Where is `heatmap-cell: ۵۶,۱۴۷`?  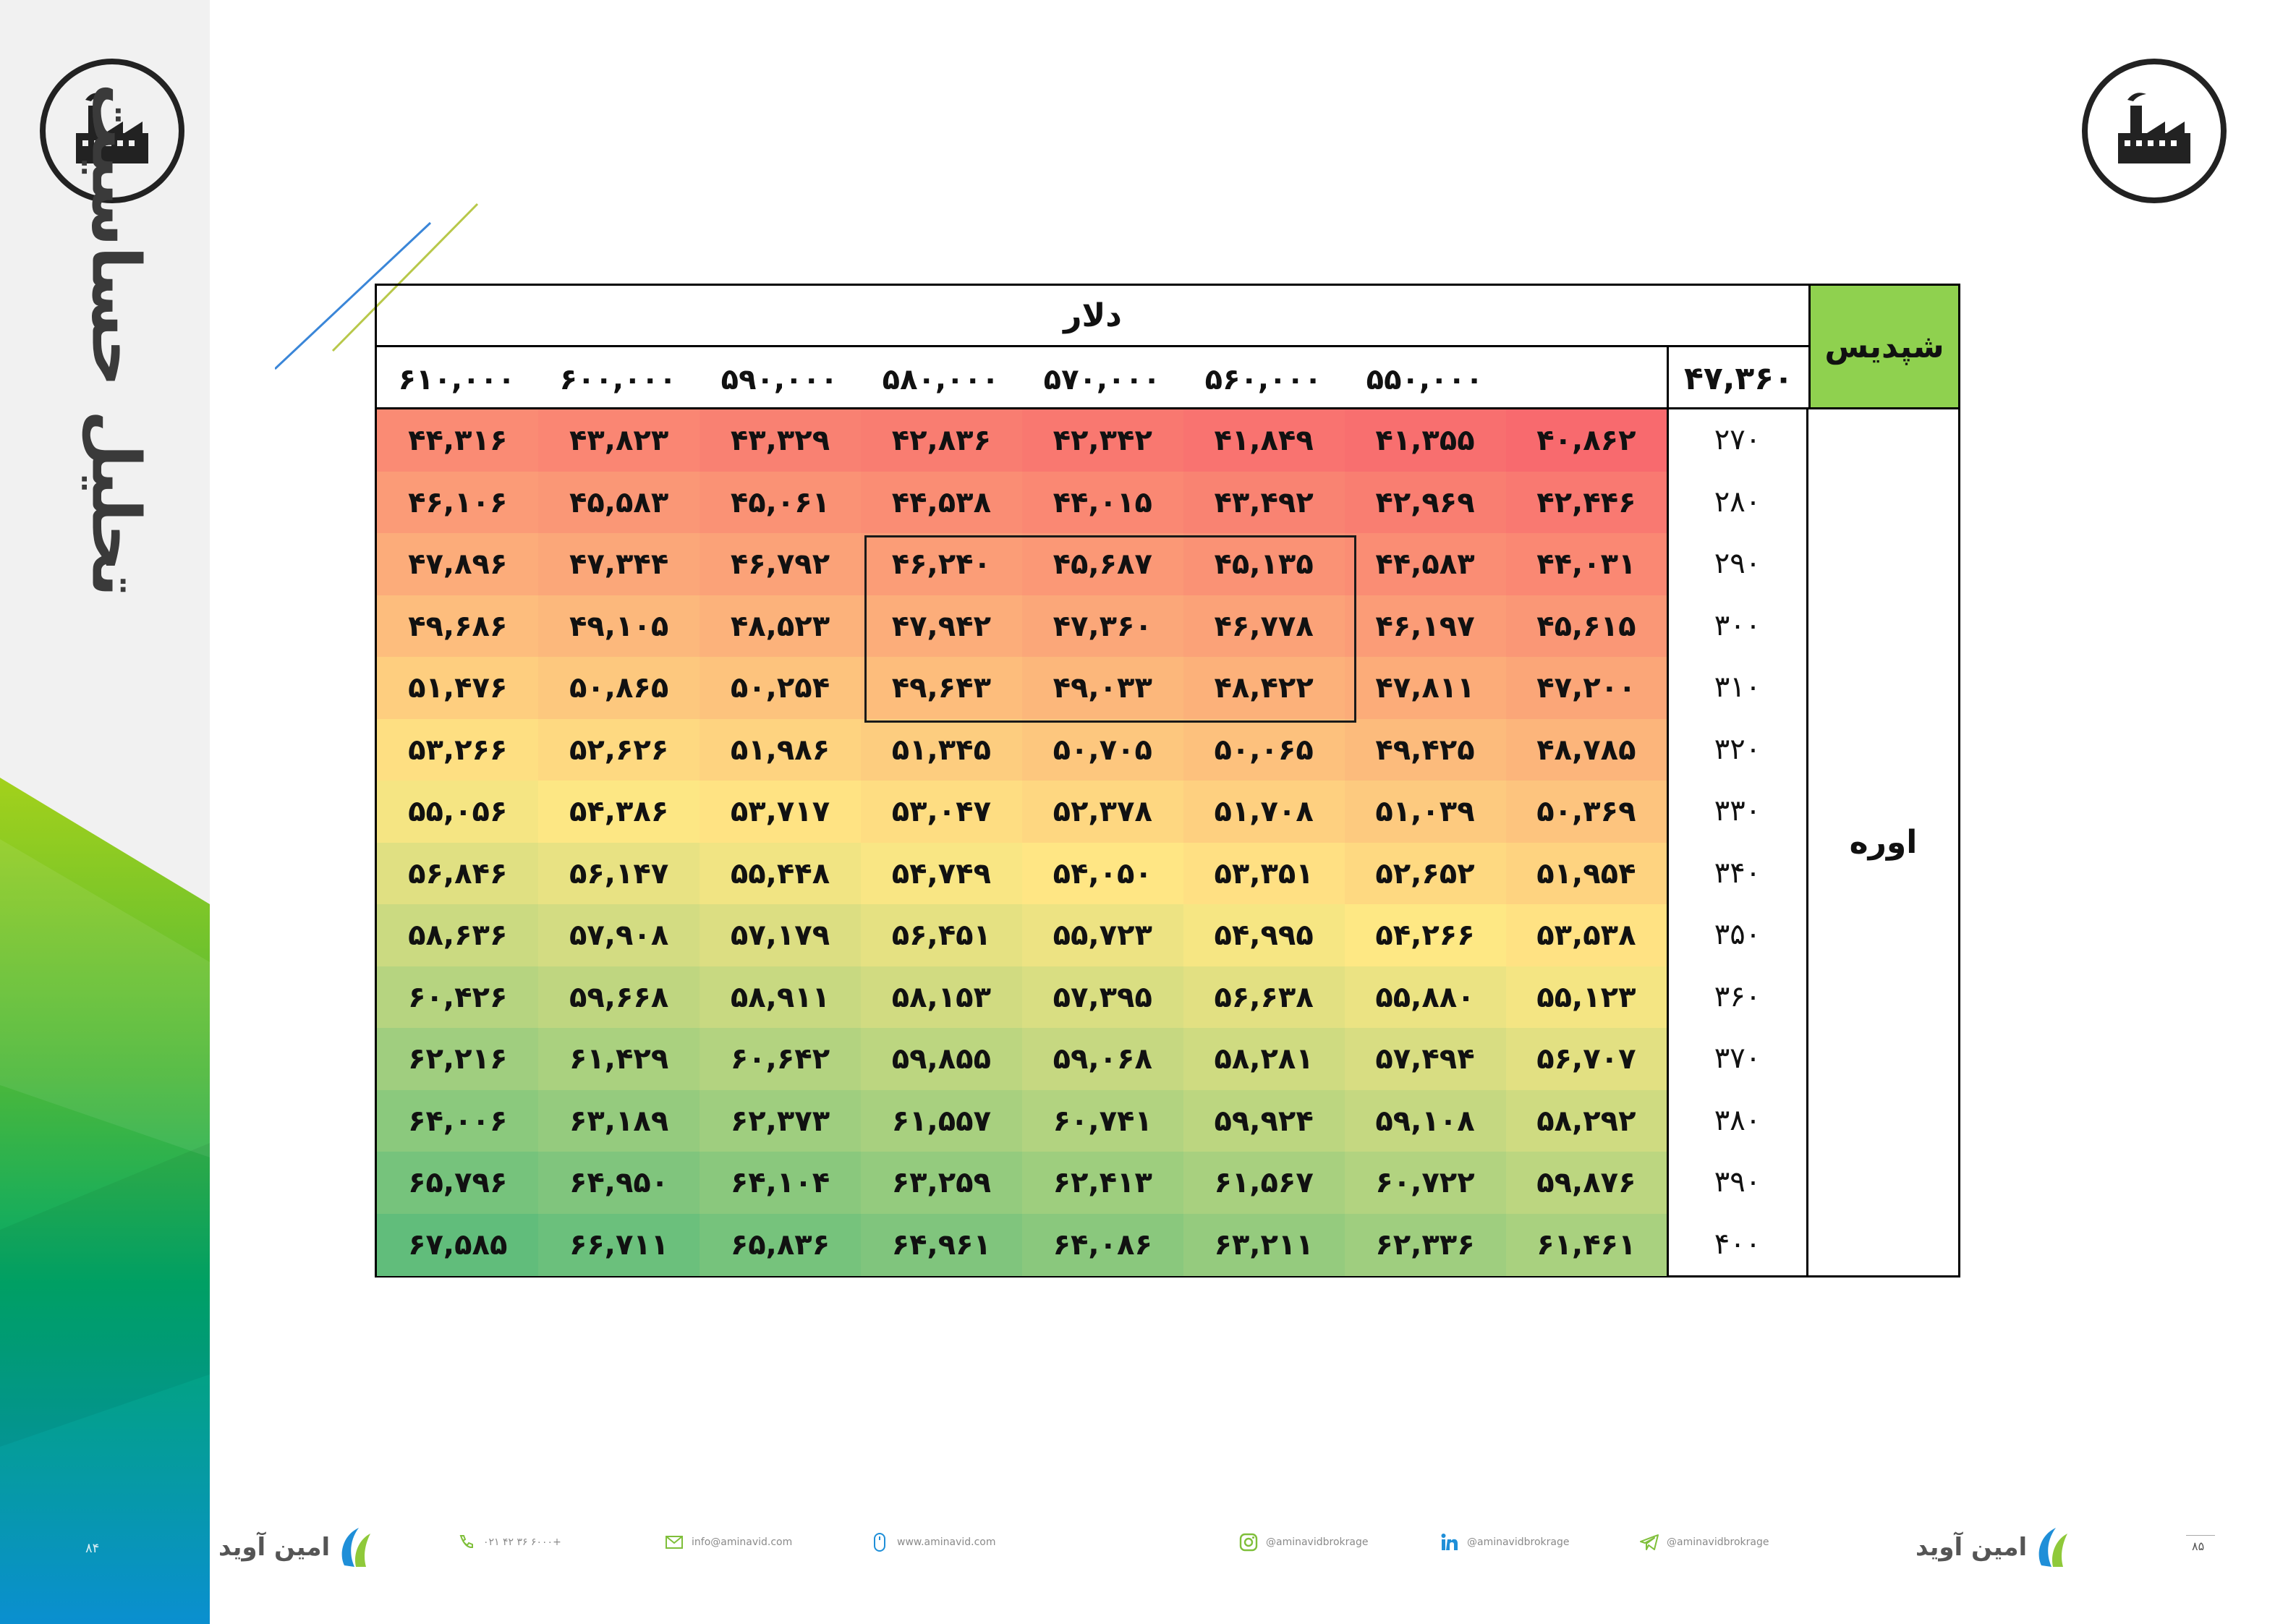
heatmap-cell: ۵۶,۱۴۷ is located at coordinates (618, 873).